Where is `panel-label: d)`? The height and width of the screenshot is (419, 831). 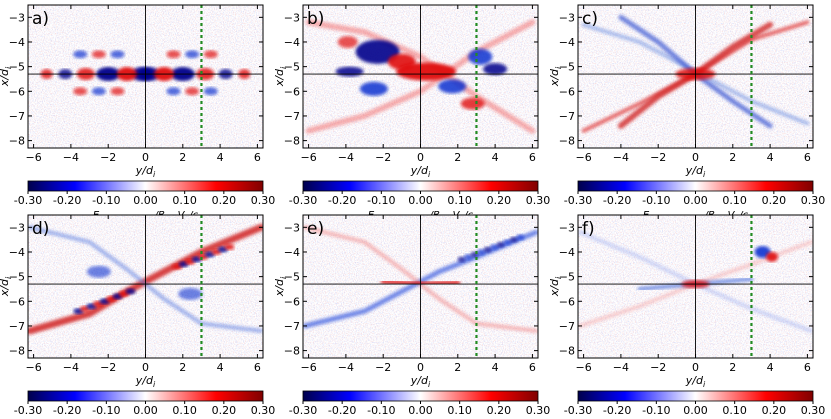
panel-label: d) is located at coordinates (40, 229).